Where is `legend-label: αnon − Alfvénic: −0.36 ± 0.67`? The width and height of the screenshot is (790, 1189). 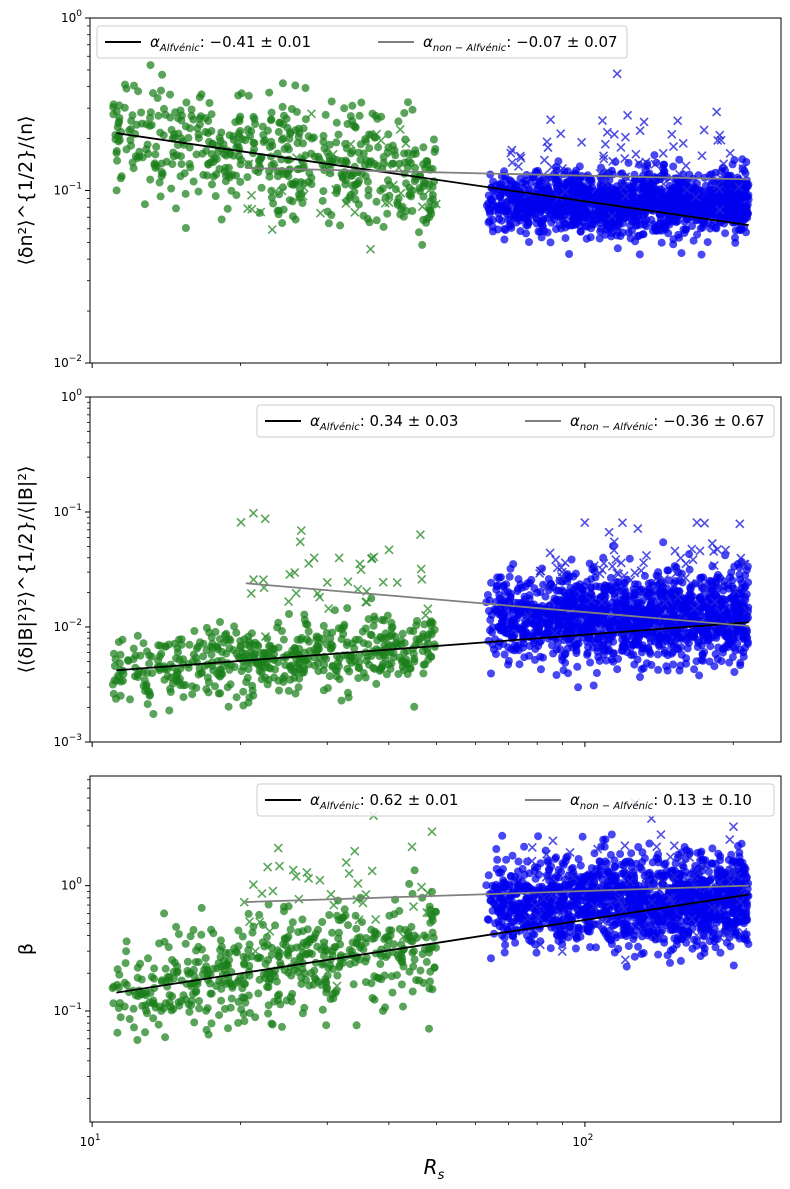
legend-label: αnon − Alfvénic: −0.36 ± 0.67 is located at coordinates (667, 422).